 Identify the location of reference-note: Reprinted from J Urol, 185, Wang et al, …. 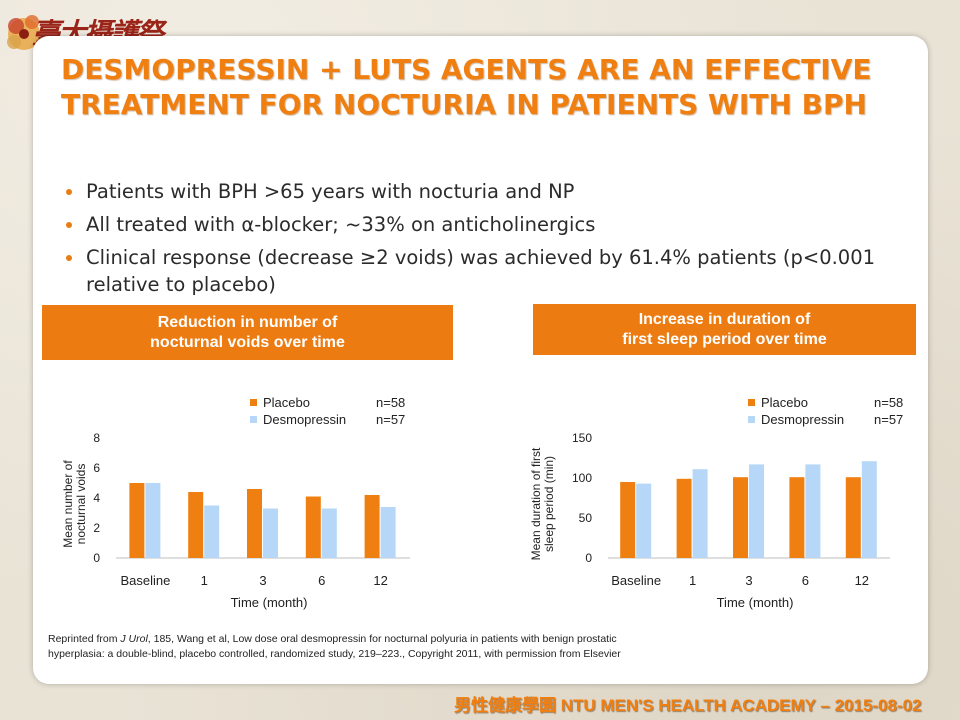
(338, 647).